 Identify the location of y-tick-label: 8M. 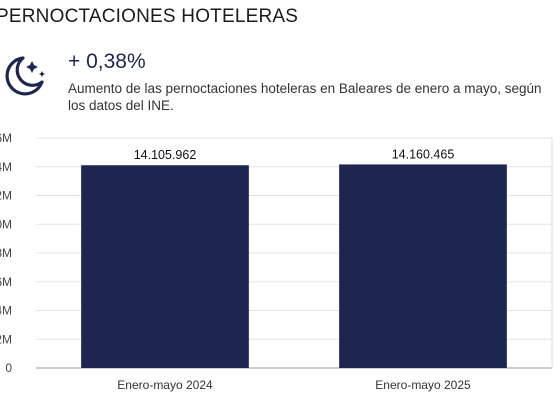
(6, 253).